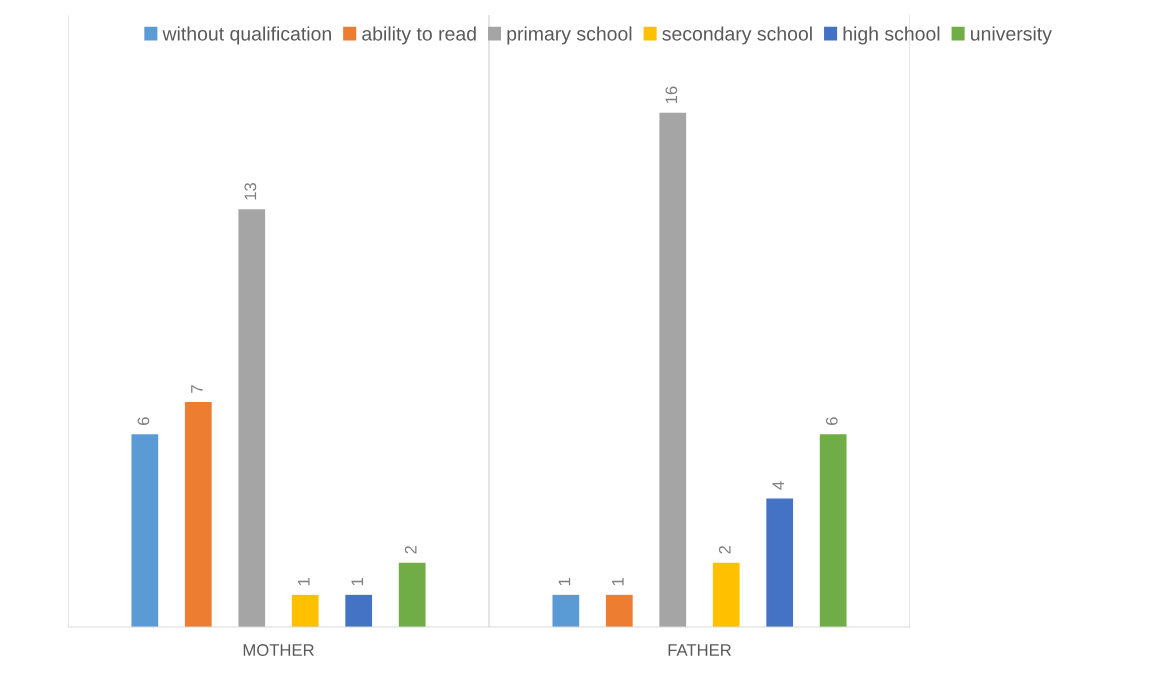 The height and width of the screenshot is (675, 1164). Describe the element at coordinates (250, 191) in the screenshot. I see `data-label: 13` at that location.